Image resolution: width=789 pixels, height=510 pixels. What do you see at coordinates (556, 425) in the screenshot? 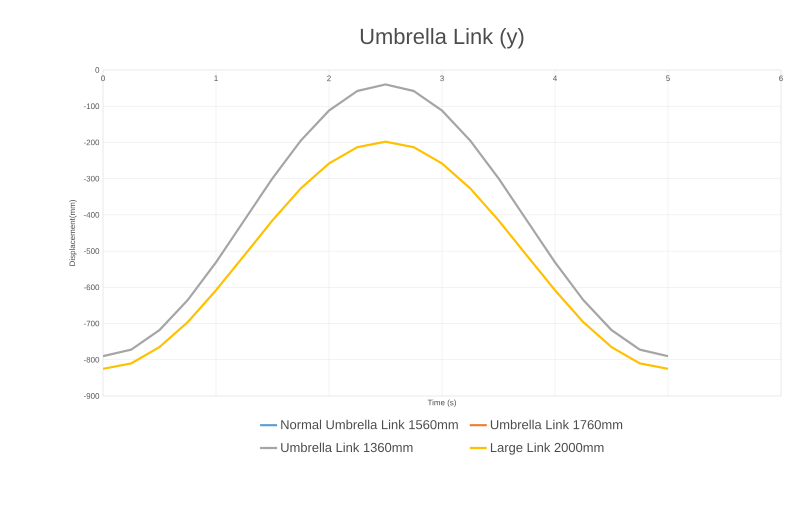
I see `legend-label: Umbrella Link 1760mm` at bounding box center [556, 425].